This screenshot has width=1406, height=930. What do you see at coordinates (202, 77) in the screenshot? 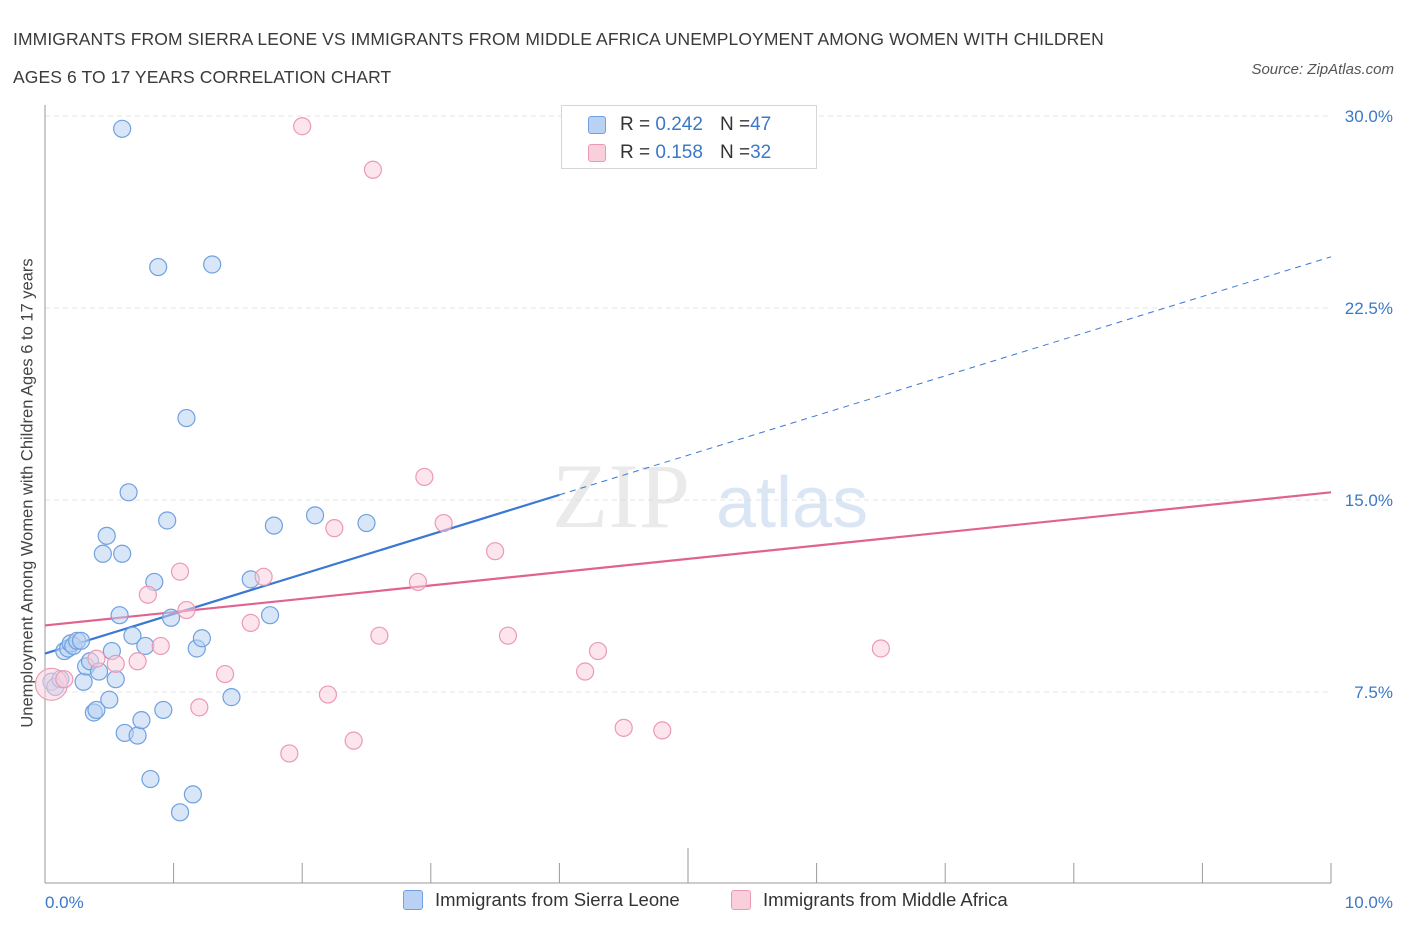
I see `chart-title-line2: AGES 6 TO 17 YEARS CORRELATION CHART` at bounding box center [202, 77].